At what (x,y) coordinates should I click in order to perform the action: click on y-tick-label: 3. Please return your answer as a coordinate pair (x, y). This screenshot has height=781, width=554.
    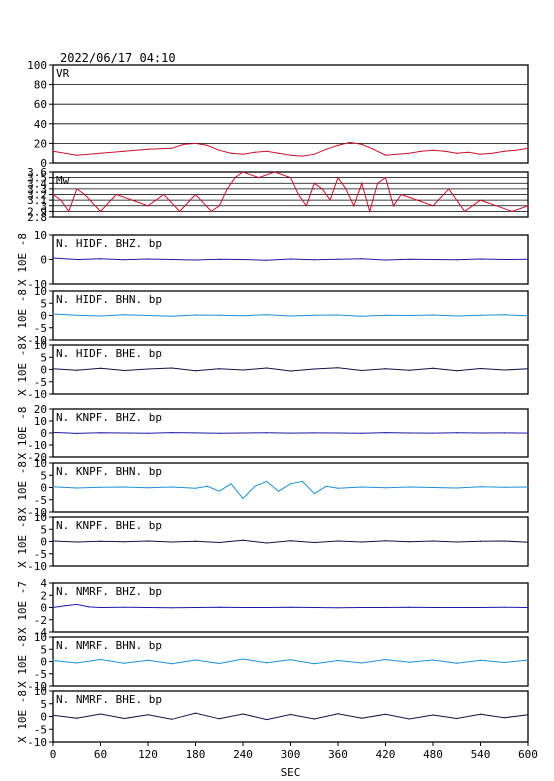
    Looking at the image, I should click on (43, 206).